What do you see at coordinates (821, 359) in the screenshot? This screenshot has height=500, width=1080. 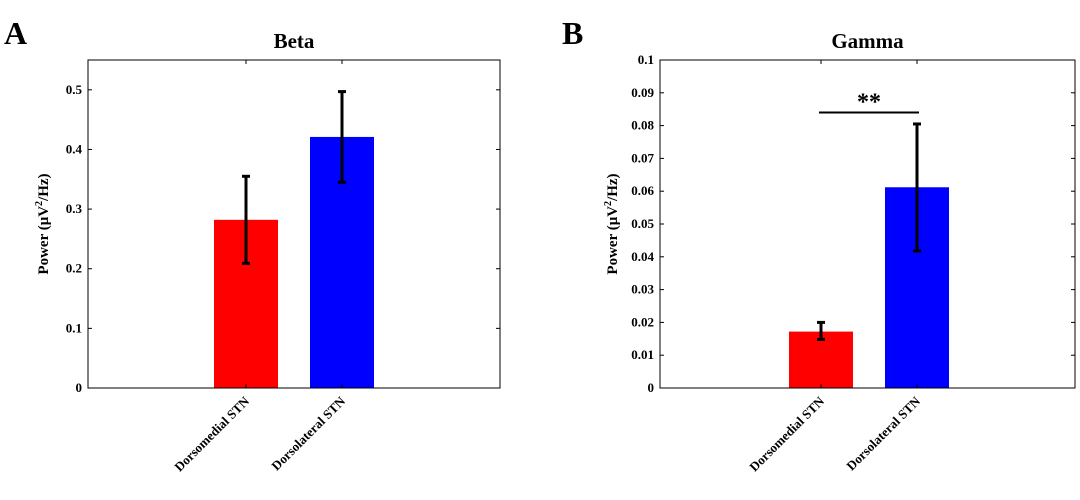 I see `bar-dorsomedial-stn` at bounding box center [821, 359].